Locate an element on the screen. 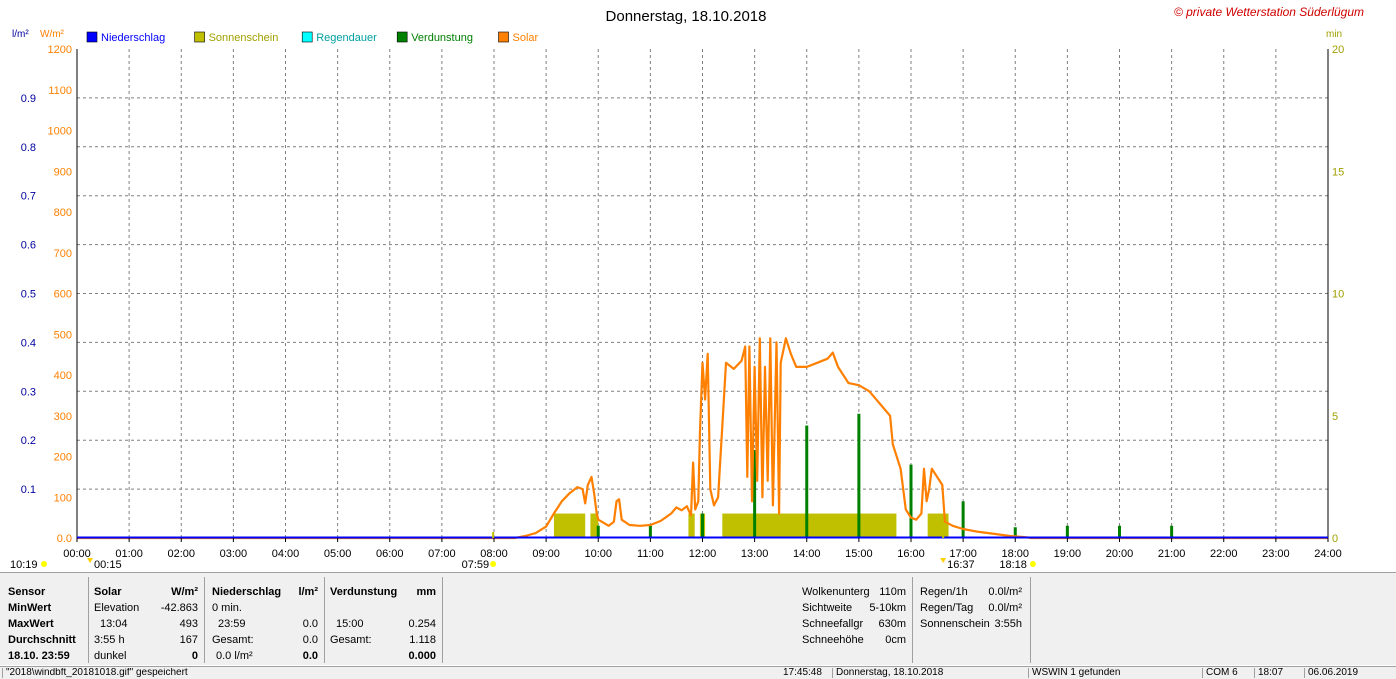  stats-solar-min-value: -42.863 is located at coordinates (179, 608).